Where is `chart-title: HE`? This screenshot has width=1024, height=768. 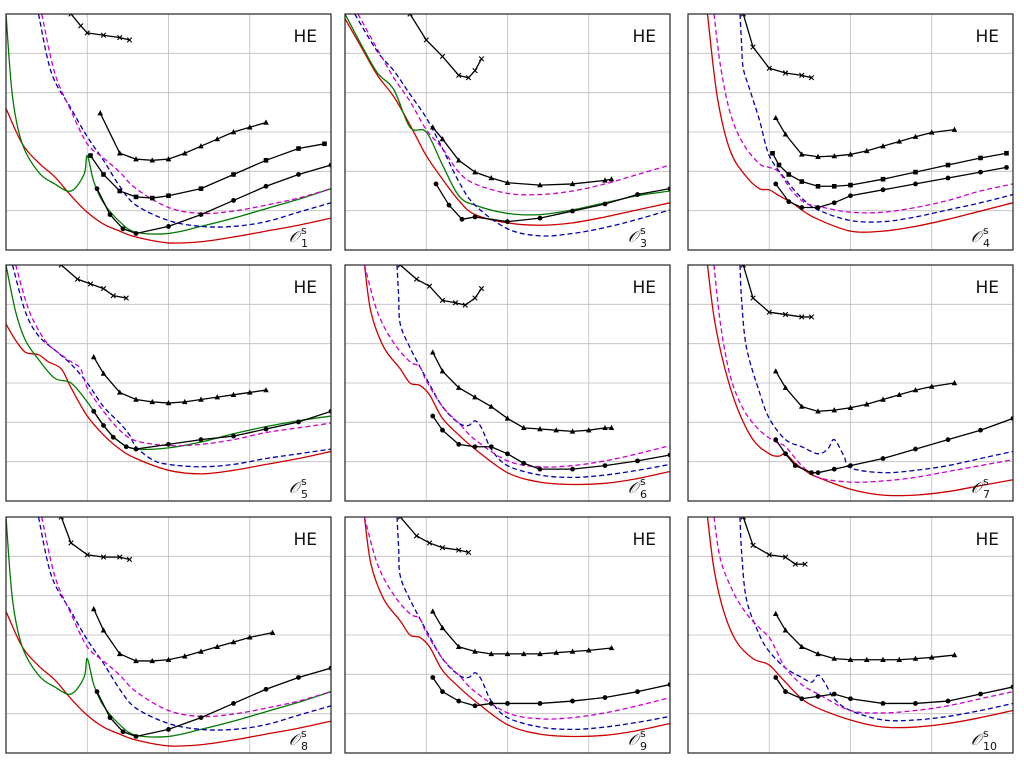 chart-title: HE is located at coordinates (305, 37).